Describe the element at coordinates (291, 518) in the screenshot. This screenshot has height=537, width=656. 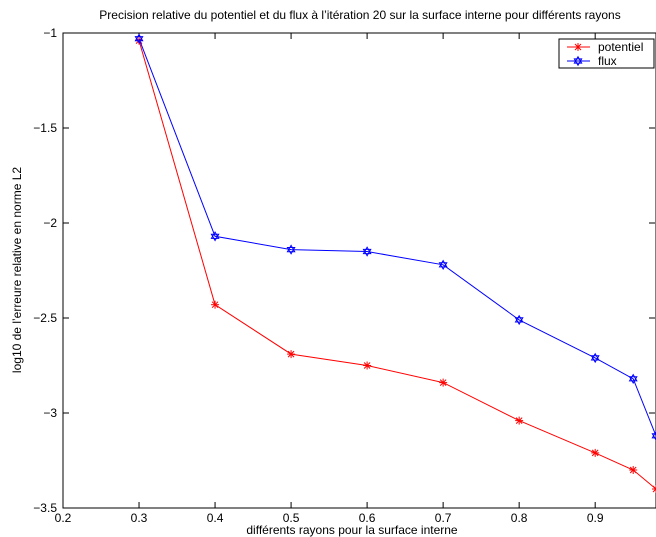
I see `x-tick-label: 0.5` at that location.